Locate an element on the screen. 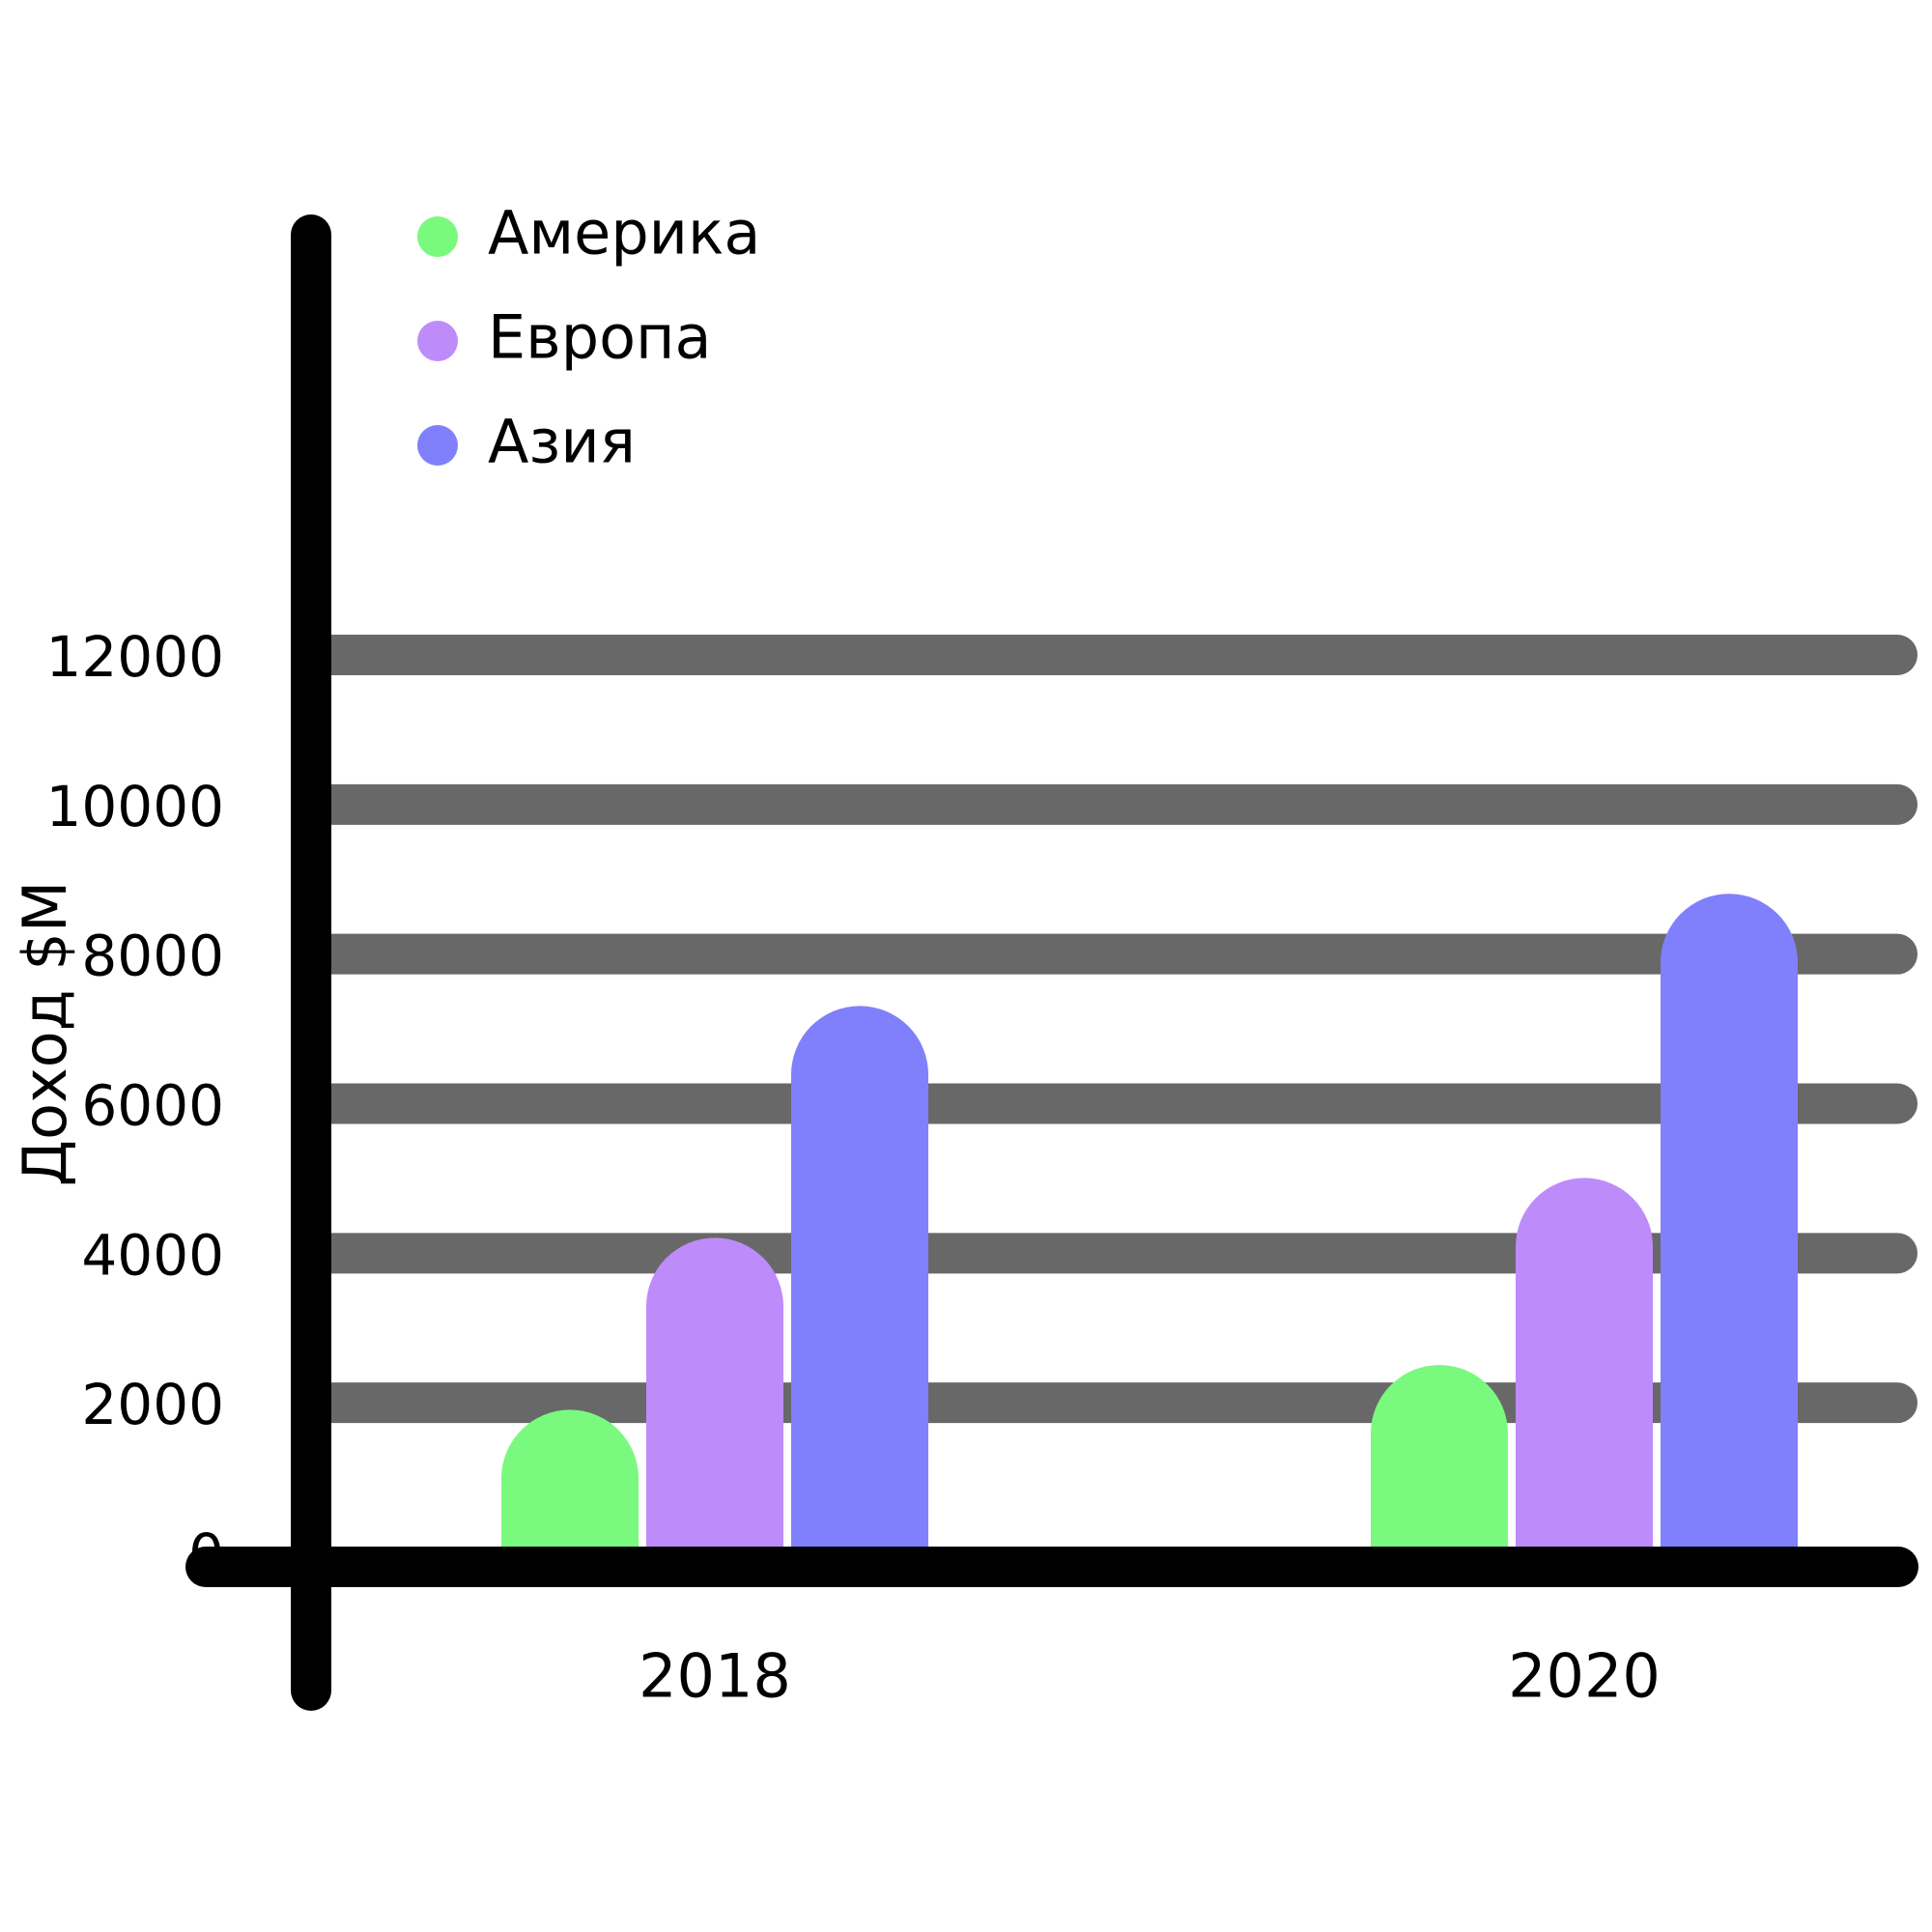  y-tick-label-6000: 6000 is located at coordinates (152, 1106).